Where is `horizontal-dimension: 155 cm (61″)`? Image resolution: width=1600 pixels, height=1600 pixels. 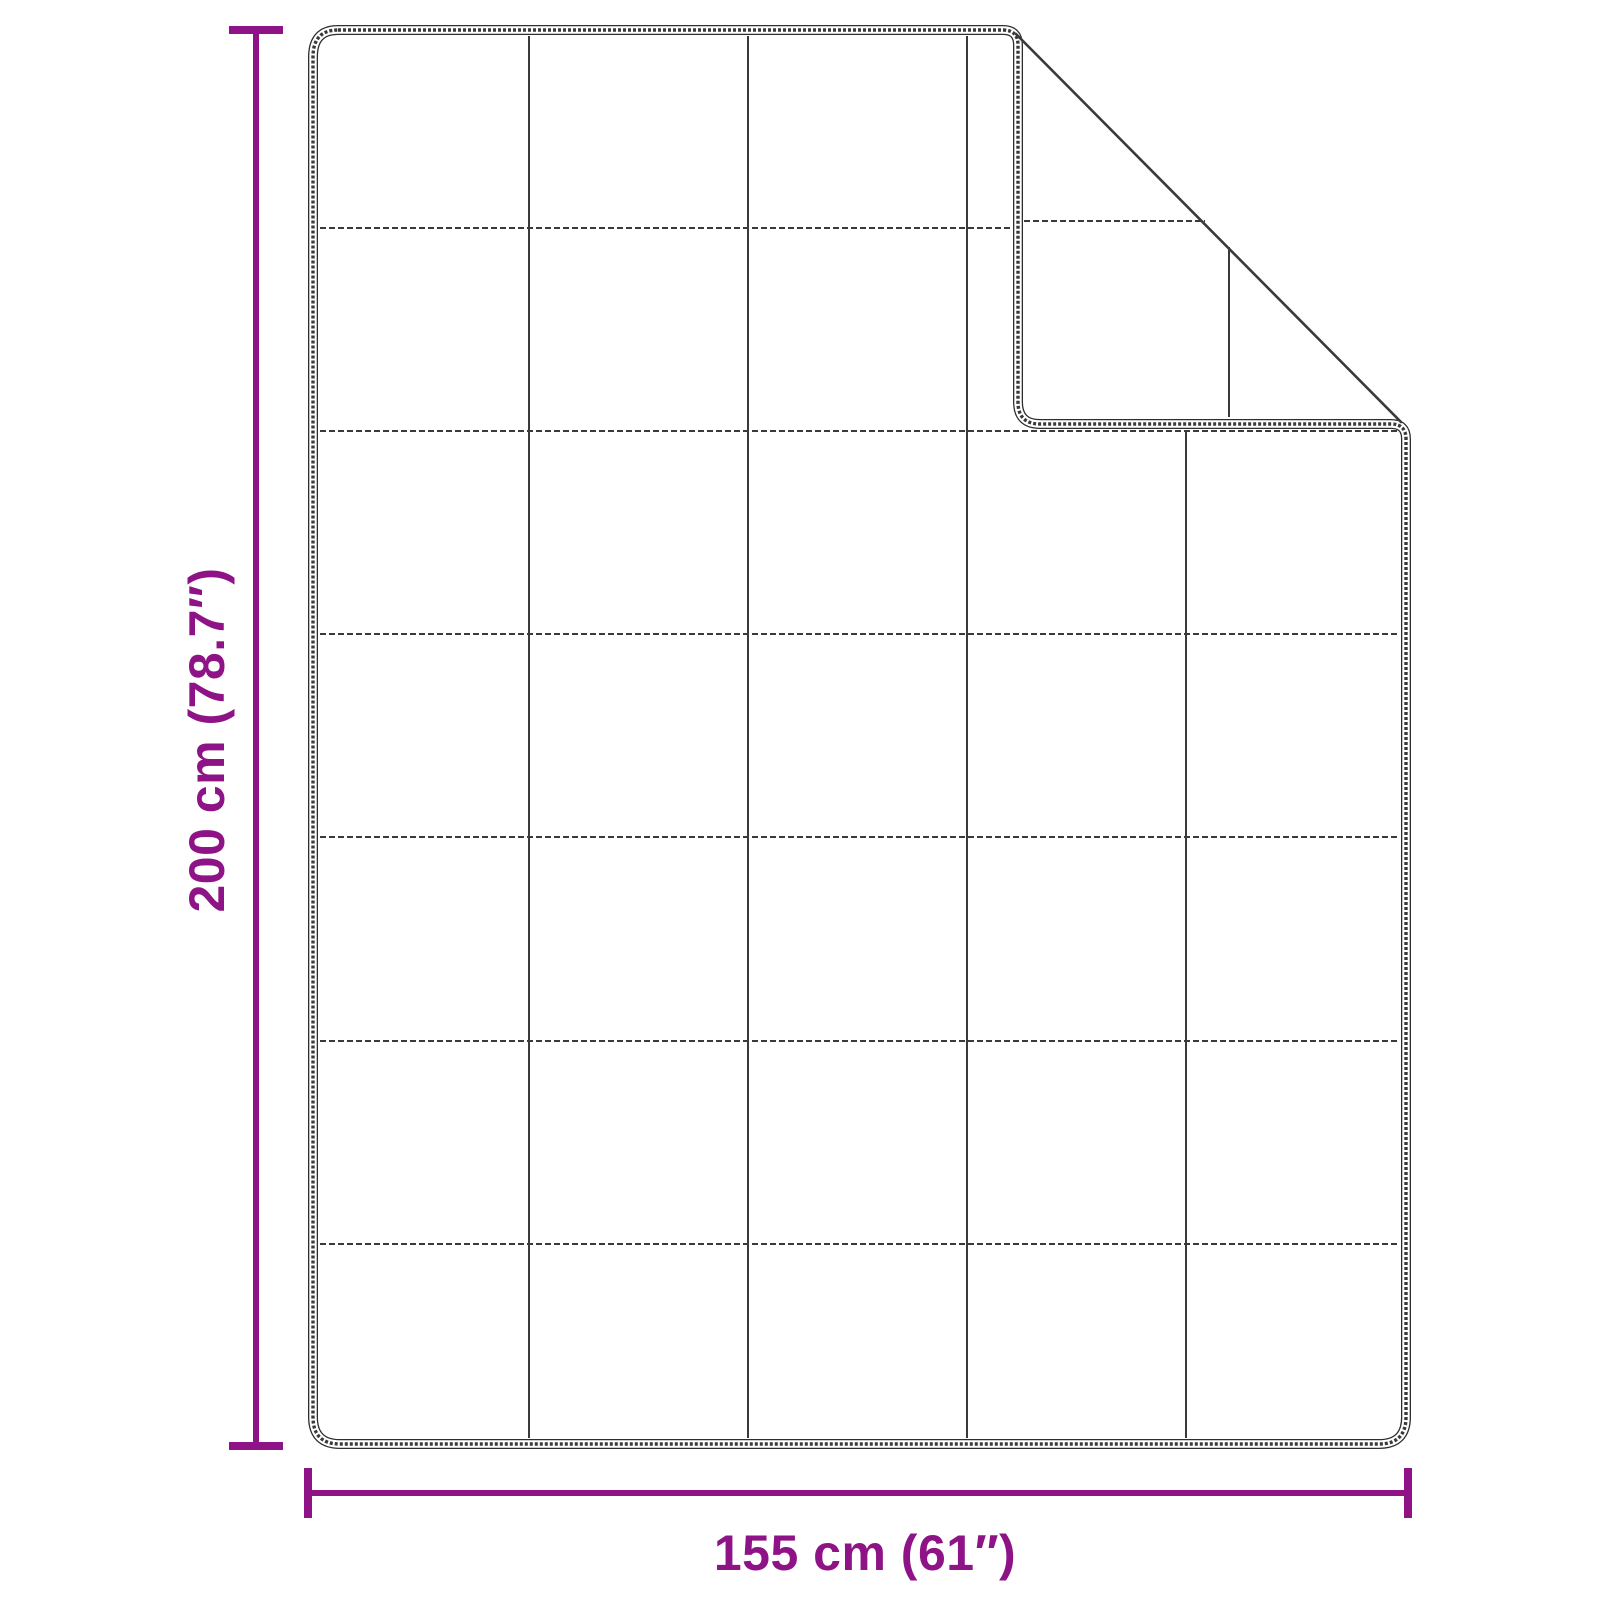 horizontal-dimension: 155 cm (61″) is located at coordinates (858, 1524).